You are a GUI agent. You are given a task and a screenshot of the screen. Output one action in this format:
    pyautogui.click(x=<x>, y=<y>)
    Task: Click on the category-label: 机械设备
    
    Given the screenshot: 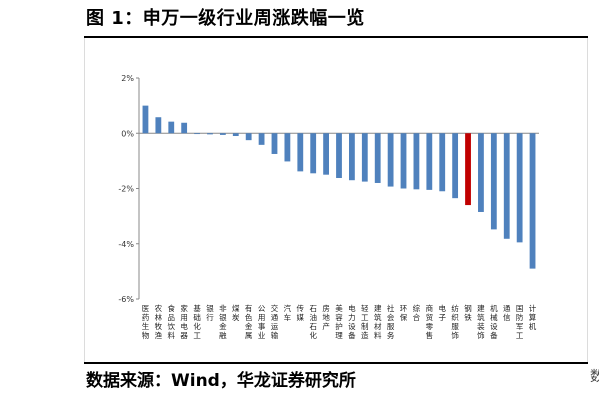 What is the action you would take?
    pyautogui.click(x=494, y=321)
    